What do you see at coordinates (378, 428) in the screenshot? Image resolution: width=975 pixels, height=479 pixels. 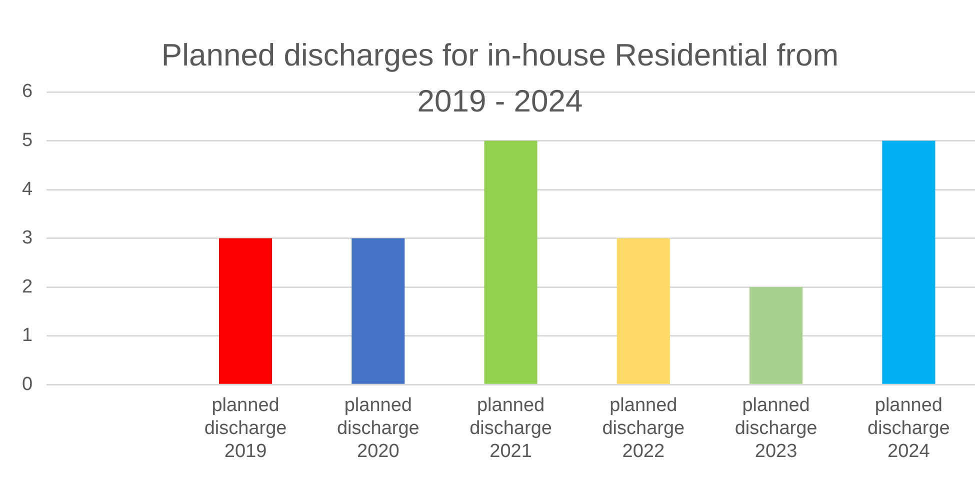 I see `x-tick-label: planned discharge 2020` at bounding box center [378, 428].